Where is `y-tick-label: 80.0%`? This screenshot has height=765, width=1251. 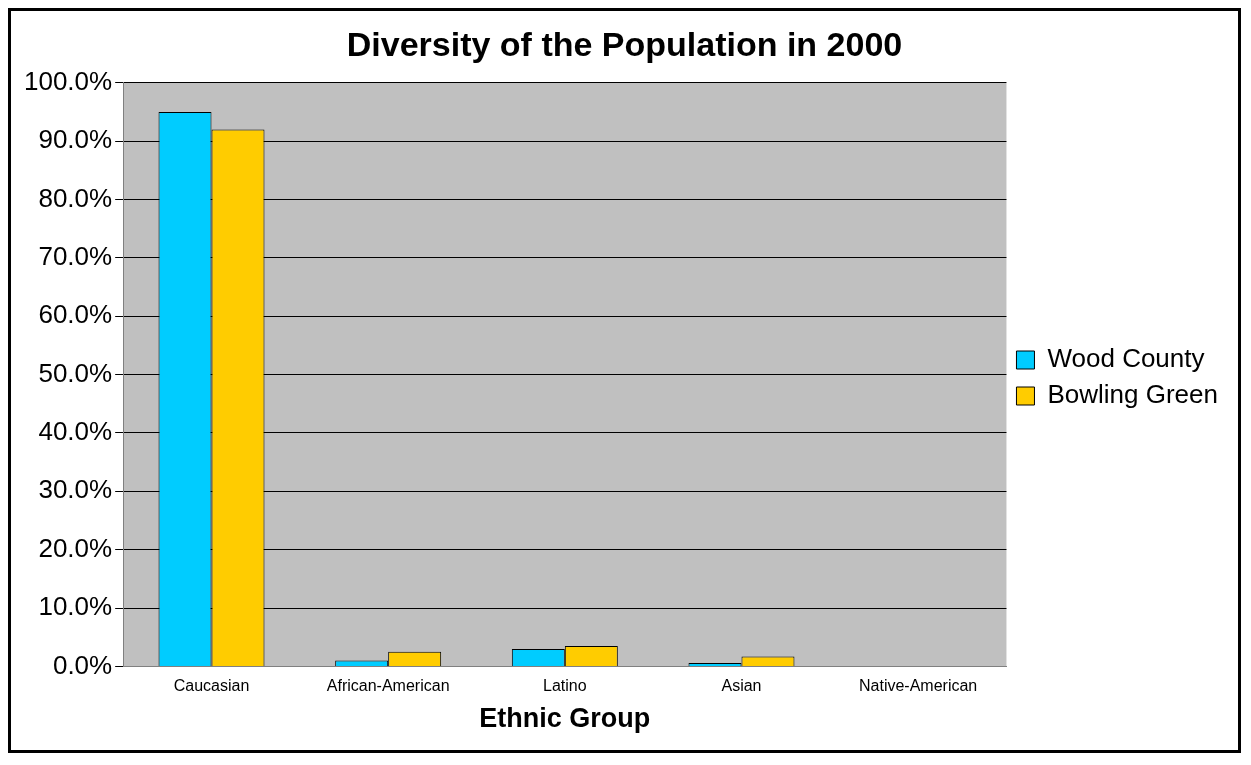 y-tick-label: 80.0% is located at coordinates (75, 197).